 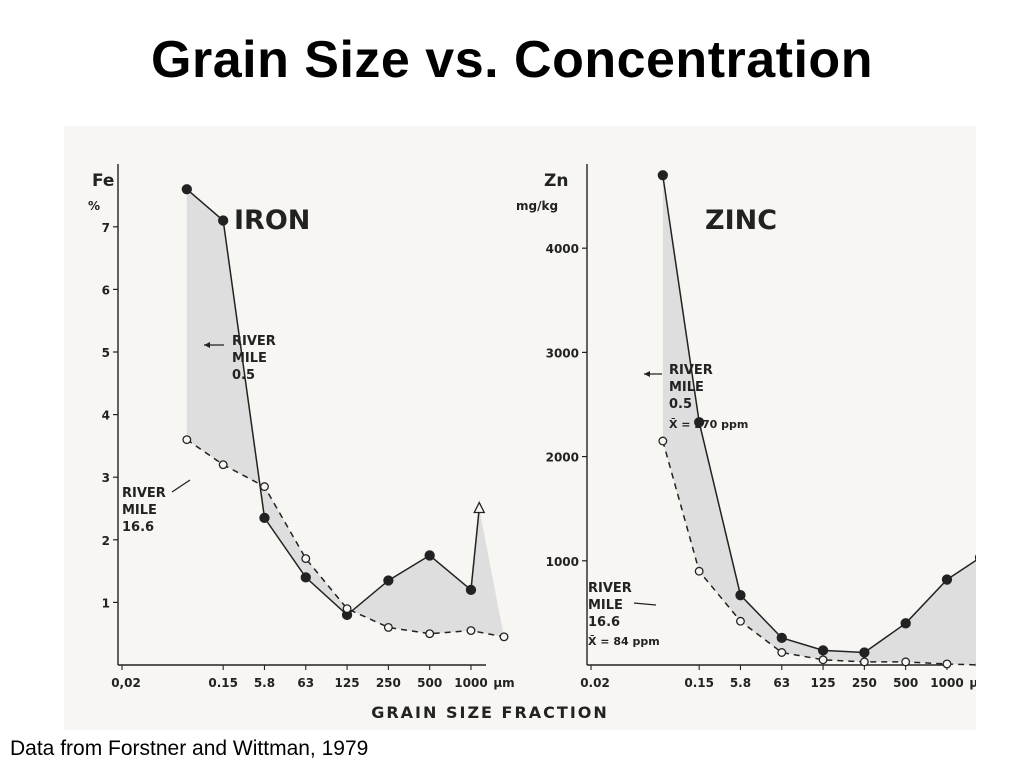 What do you see at coordinates (490, 712) in the screenshot?
I see `x-axis-title: GRAIN SIZE FRACTION` at bounding box center [490, 712].